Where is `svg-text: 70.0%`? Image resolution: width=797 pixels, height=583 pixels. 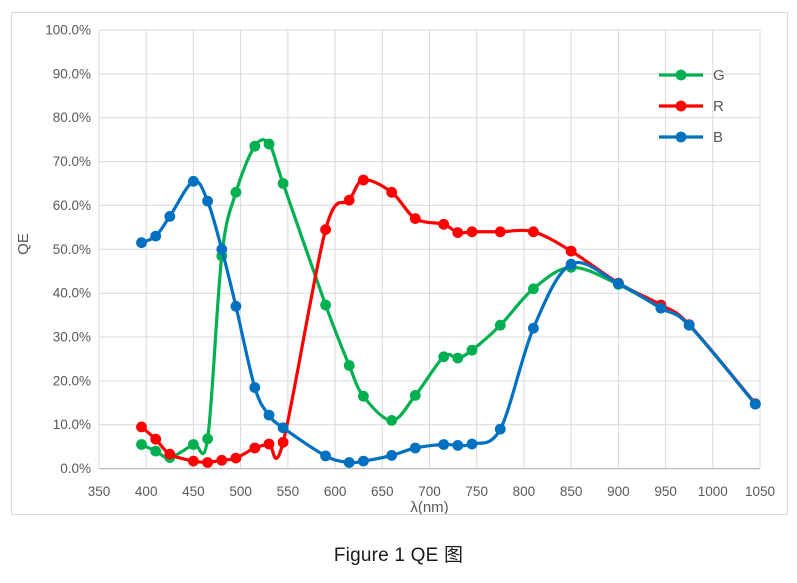 svg-text: 70.0% is located at coordinates (72, 161).